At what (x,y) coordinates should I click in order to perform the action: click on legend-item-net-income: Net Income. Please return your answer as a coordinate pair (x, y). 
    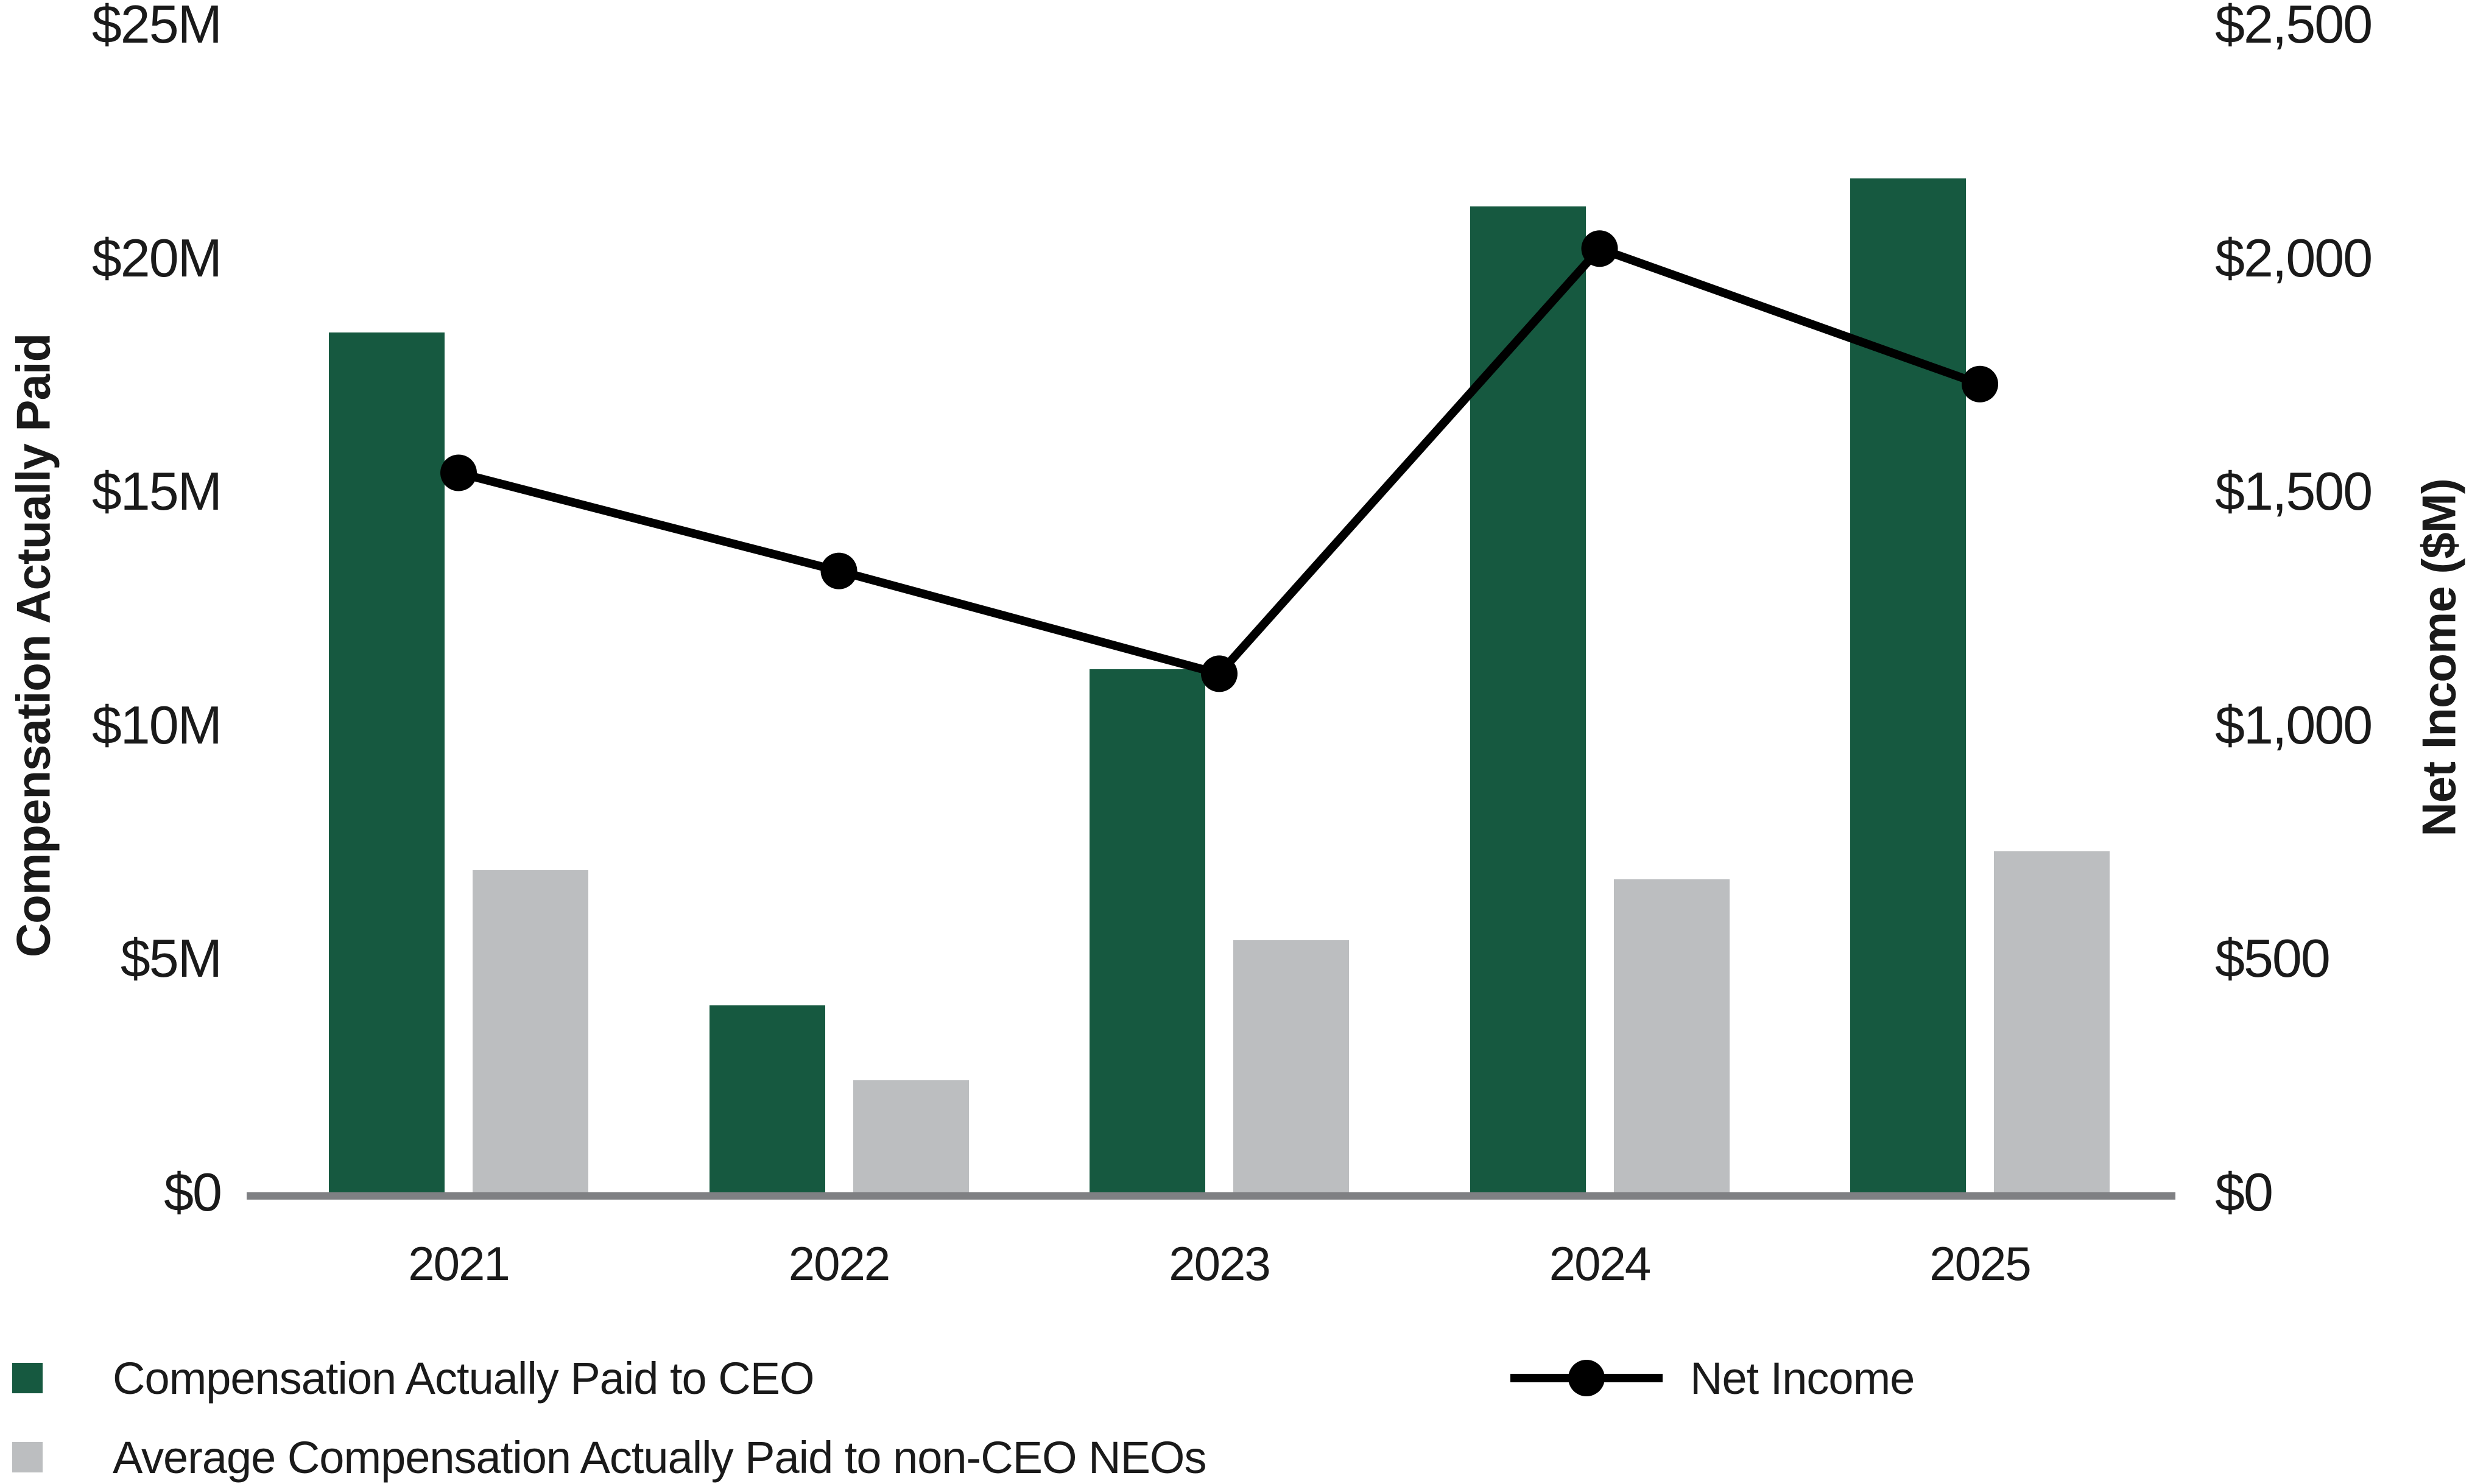
    Looking at the image, I should click on (1713, 1378).